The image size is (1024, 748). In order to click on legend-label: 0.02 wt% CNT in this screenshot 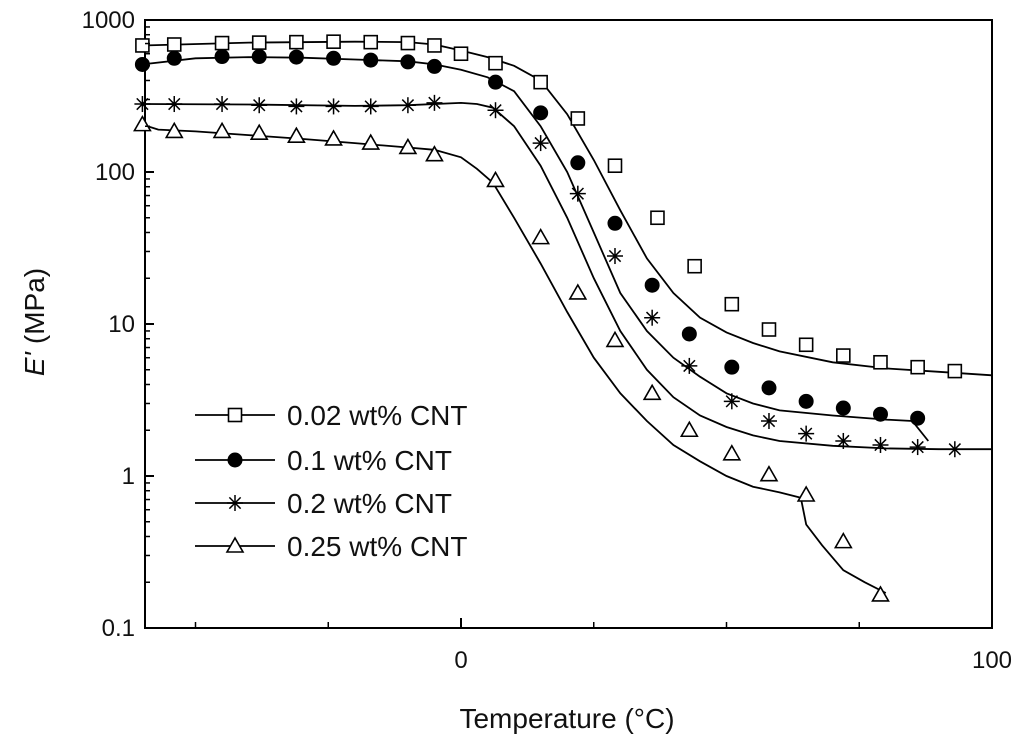, I will do `click(377, 415)`.